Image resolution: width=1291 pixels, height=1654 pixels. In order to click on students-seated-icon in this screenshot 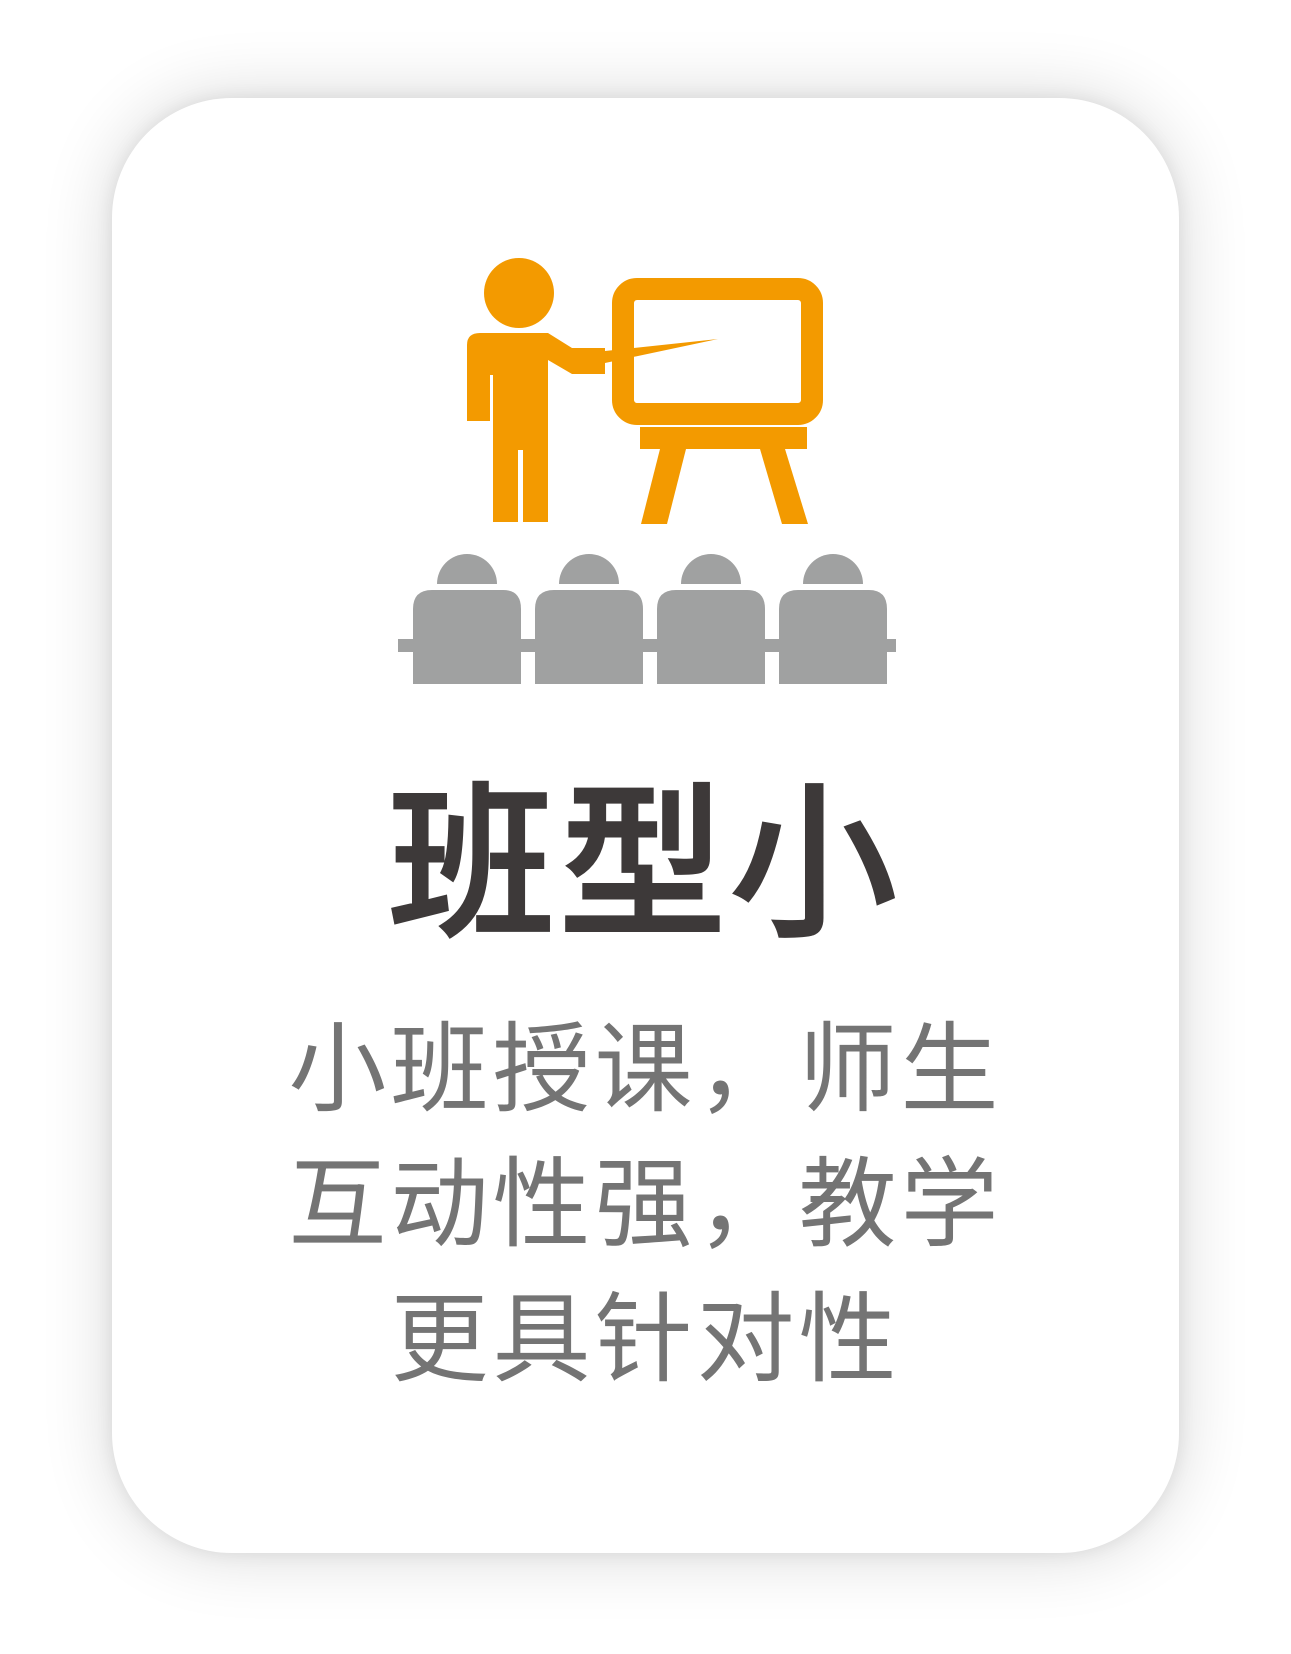, I will do `click(647, 619)`.